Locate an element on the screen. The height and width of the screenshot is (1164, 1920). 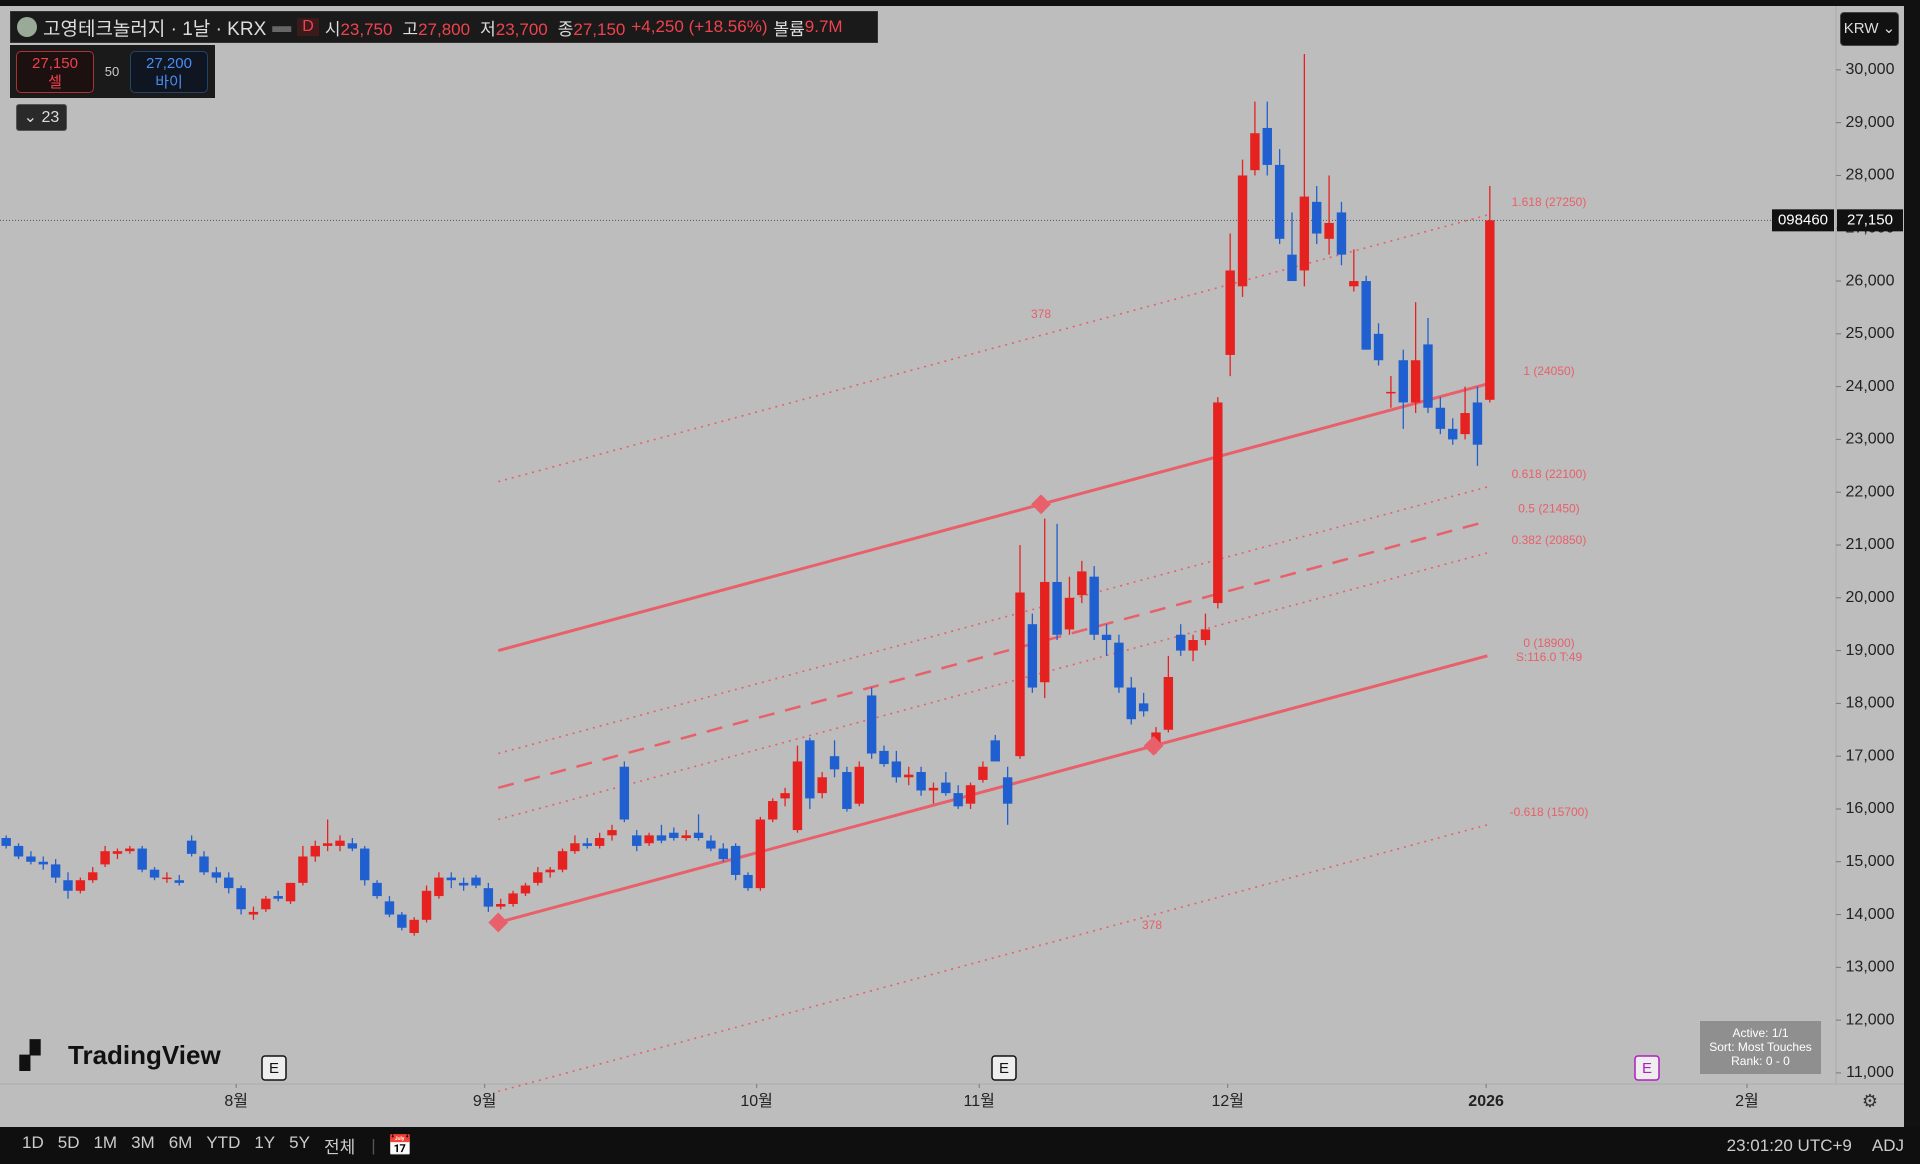
y-tick-label: 23,000 is located at coordinates (1870, 439).